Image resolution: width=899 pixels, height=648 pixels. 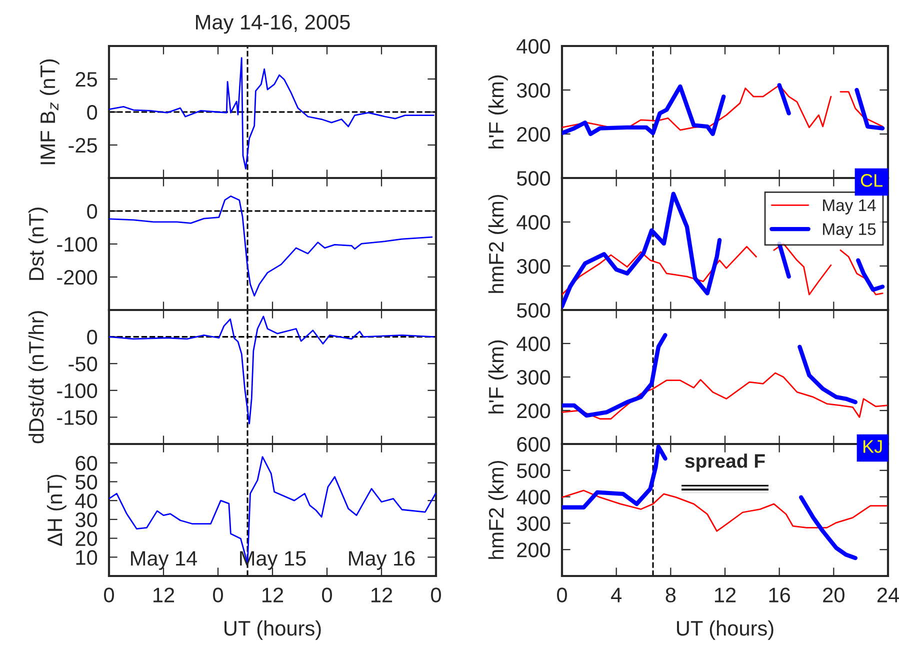 I want to click on y-axis-title: Dst (nT), so click(x=38, y=244).